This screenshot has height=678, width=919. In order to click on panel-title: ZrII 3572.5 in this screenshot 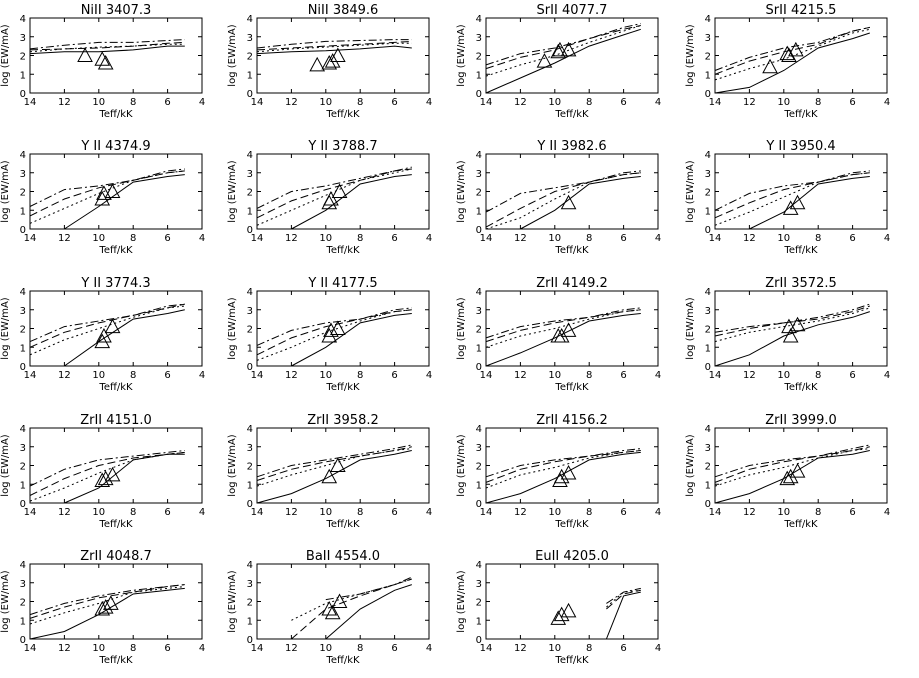, I will do `click(801, 283)`.